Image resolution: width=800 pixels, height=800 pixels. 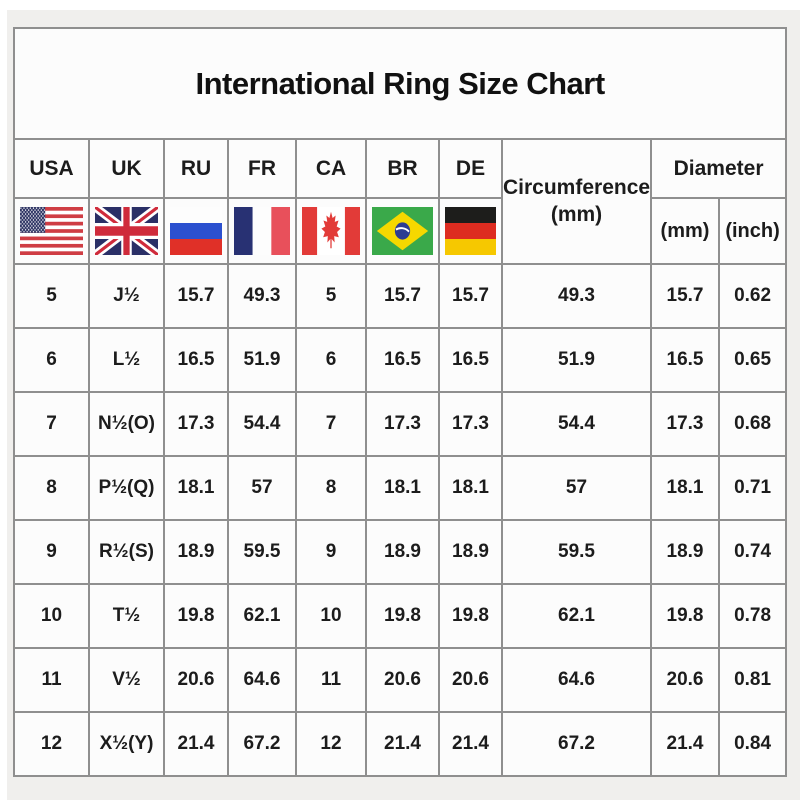 What do you see at coordinates (331, 168) in the screenshot?
I see `col-header-ca: CA` at bounding box center [331, 168].